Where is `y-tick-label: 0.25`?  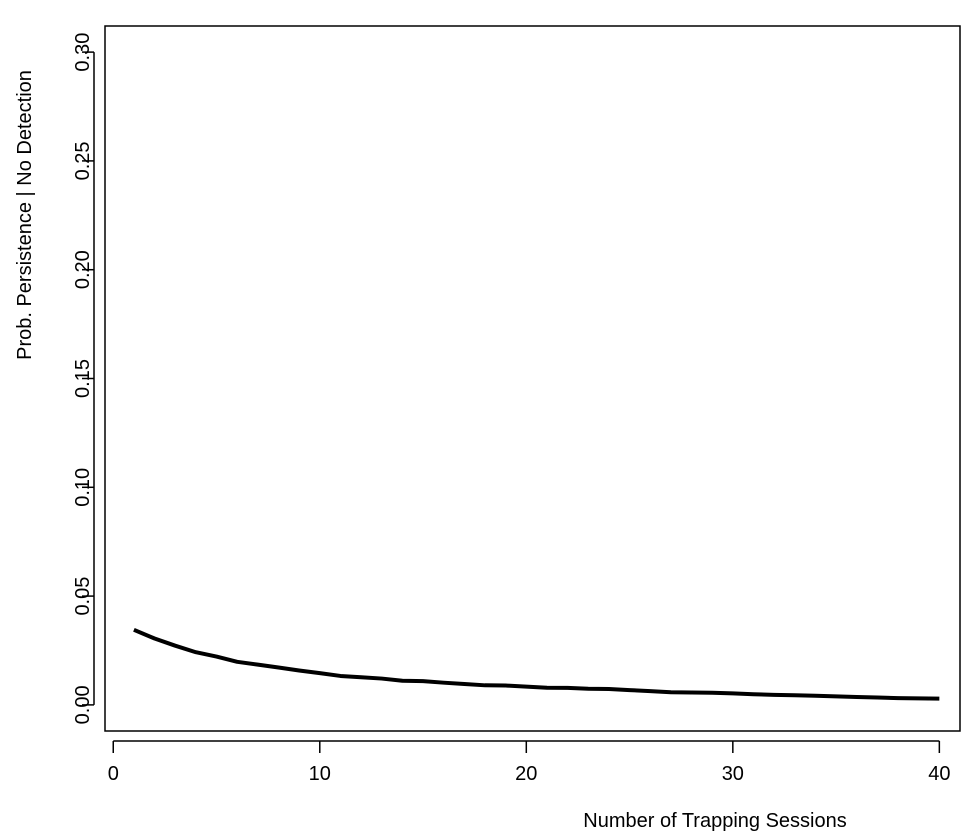 y-tick-label: 0.25 is located at coordinates (83, 160).